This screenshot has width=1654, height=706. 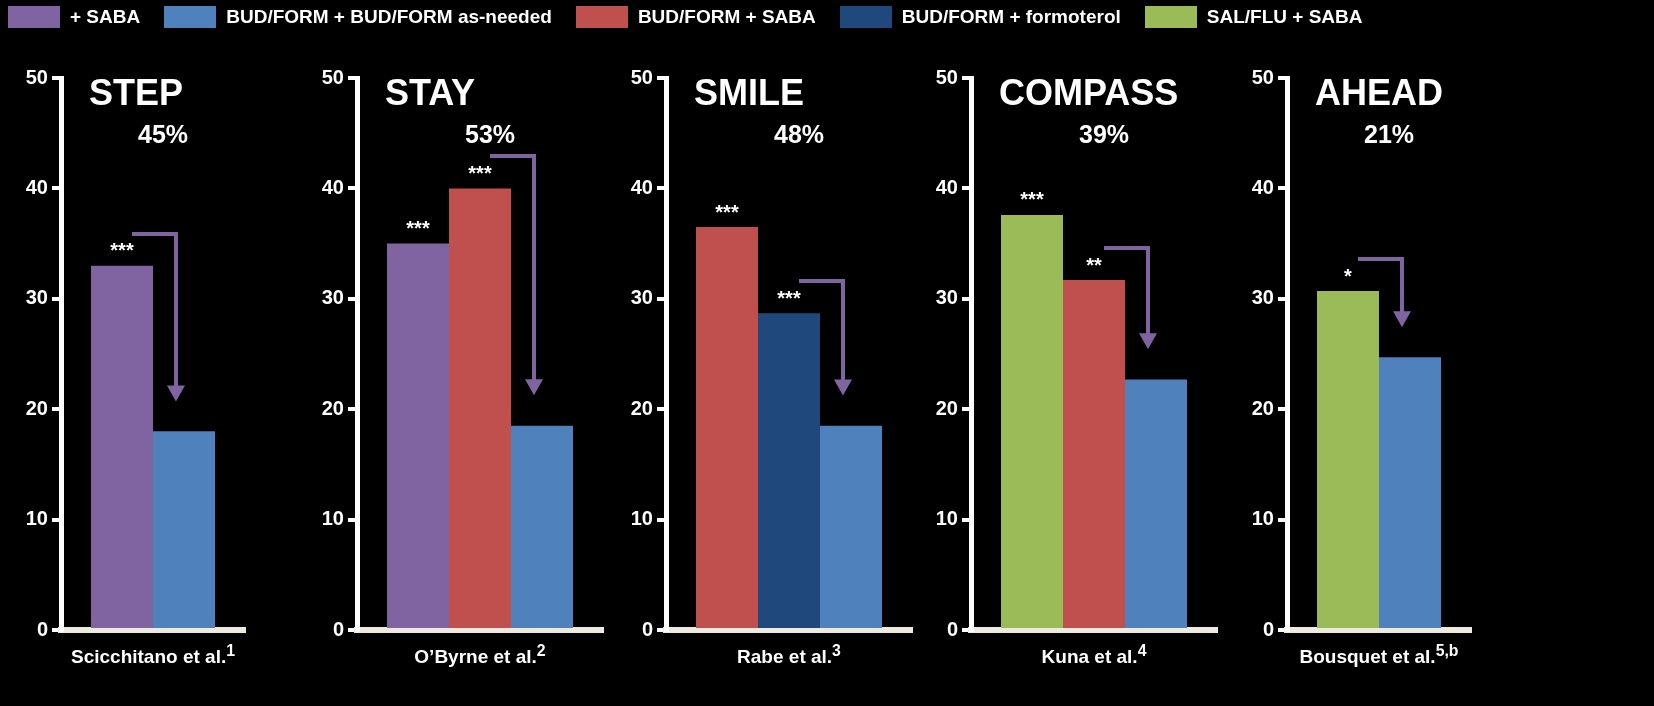 What do you see at coordinates (490, 134) in the screenshot?
I see `text: 53%` at bounding box center [490, 134].